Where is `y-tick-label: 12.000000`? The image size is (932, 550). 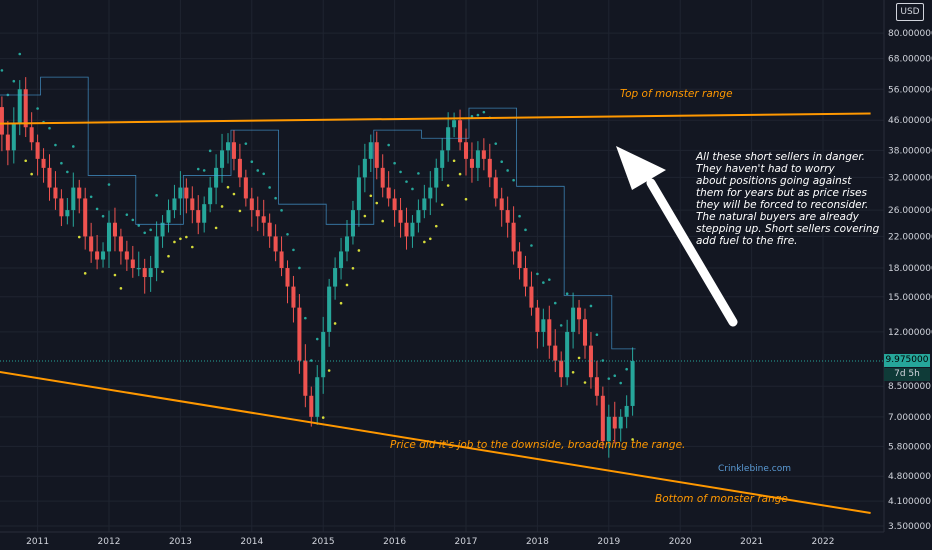
y-tick-label: 12.000000 is located at coordinates (910, 333).